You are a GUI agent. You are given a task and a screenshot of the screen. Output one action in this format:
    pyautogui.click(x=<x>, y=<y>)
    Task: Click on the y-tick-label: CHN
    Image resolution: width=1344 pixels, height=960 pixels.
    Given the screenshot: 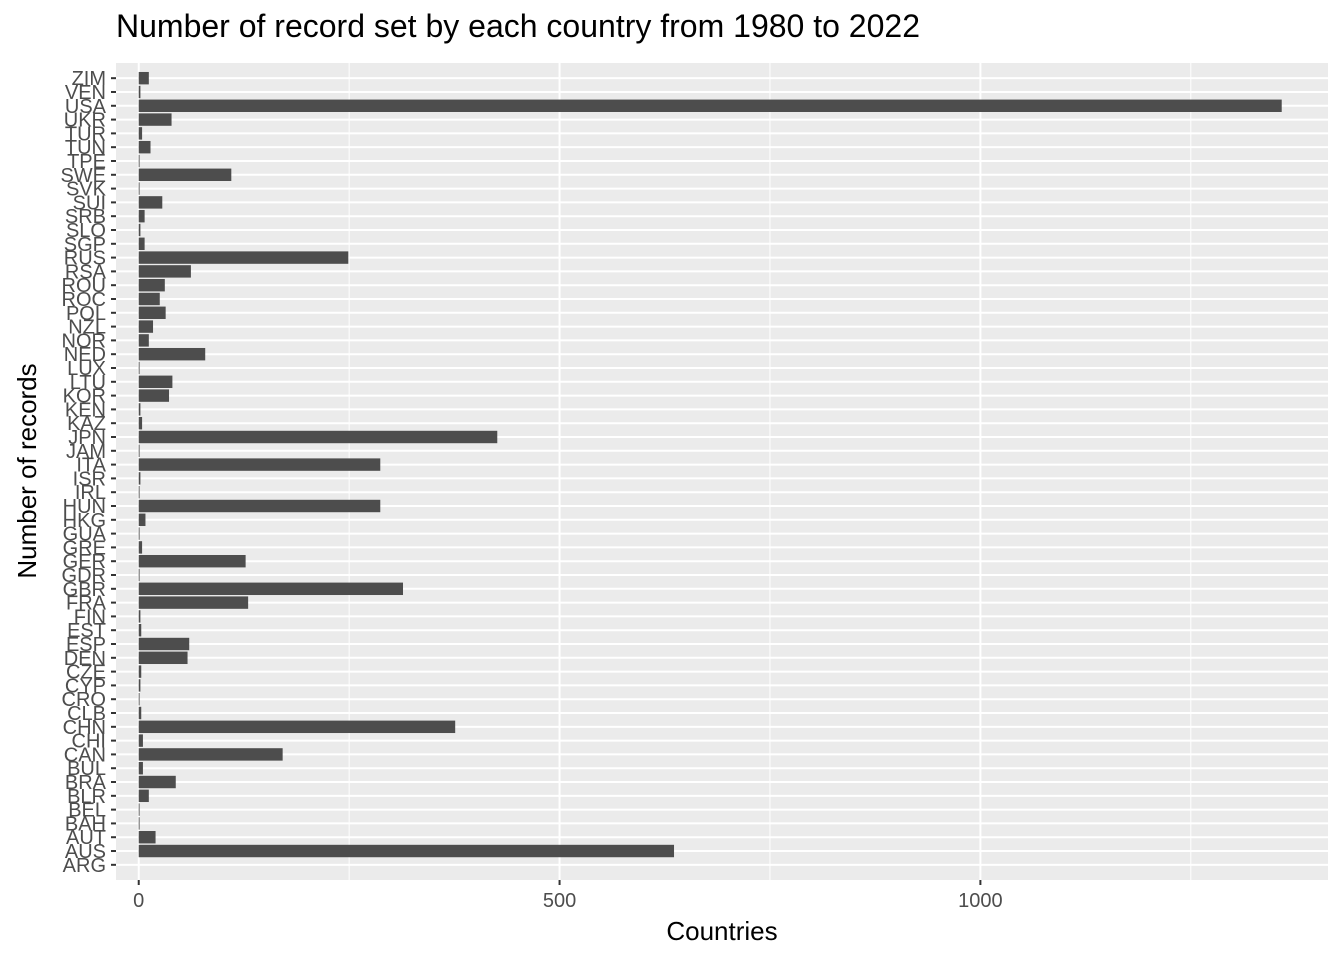 What is the action you would take?
    pyautogui.click(x=84, y=728)
    